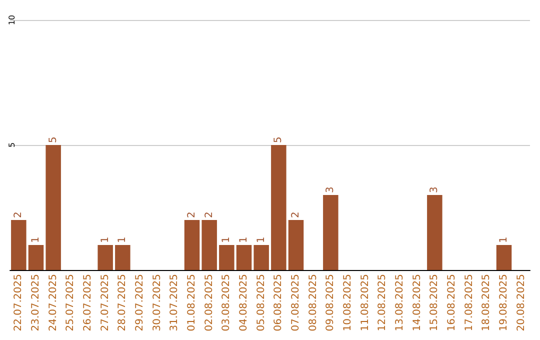  I want to click on x-tick-label: 09.08.2025, so click(330, 303).